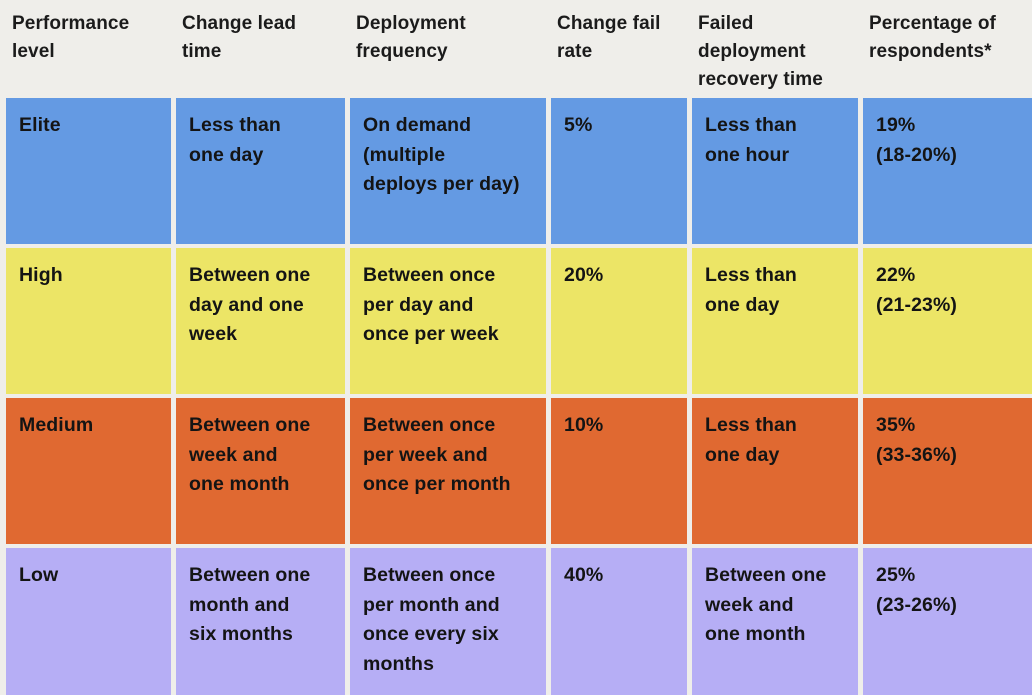 Image resolution: width=1032 pixels, height=695 pixels. I want to click on high-respondents-cell: 22% (21-23%), so click(947, 321).